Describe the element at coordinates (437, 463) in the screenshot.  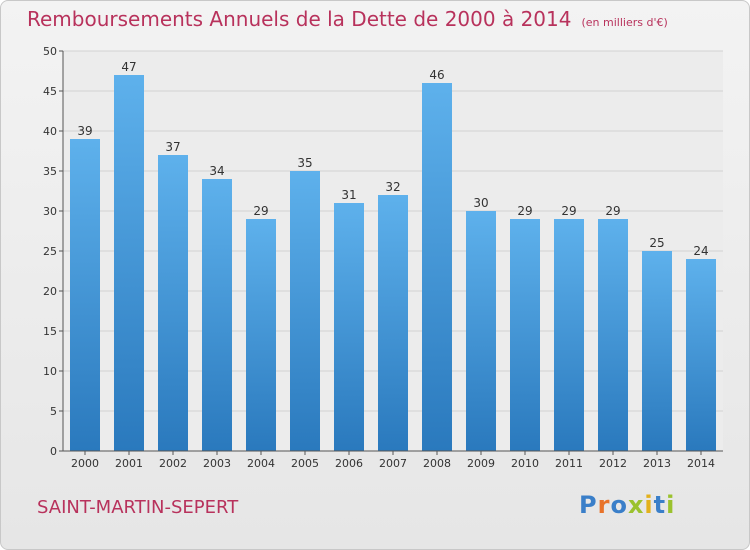
I see `x-tick-label-2008: 2008` at that location.